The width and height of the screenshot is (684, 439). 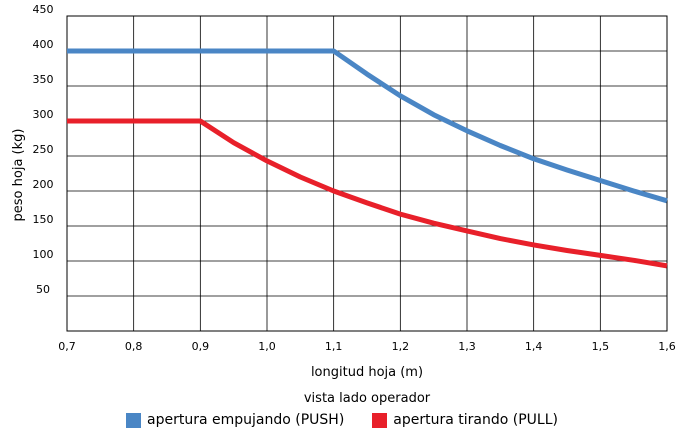 I want to click on x-tick-label: 0,9, so click(x=201, y=346).